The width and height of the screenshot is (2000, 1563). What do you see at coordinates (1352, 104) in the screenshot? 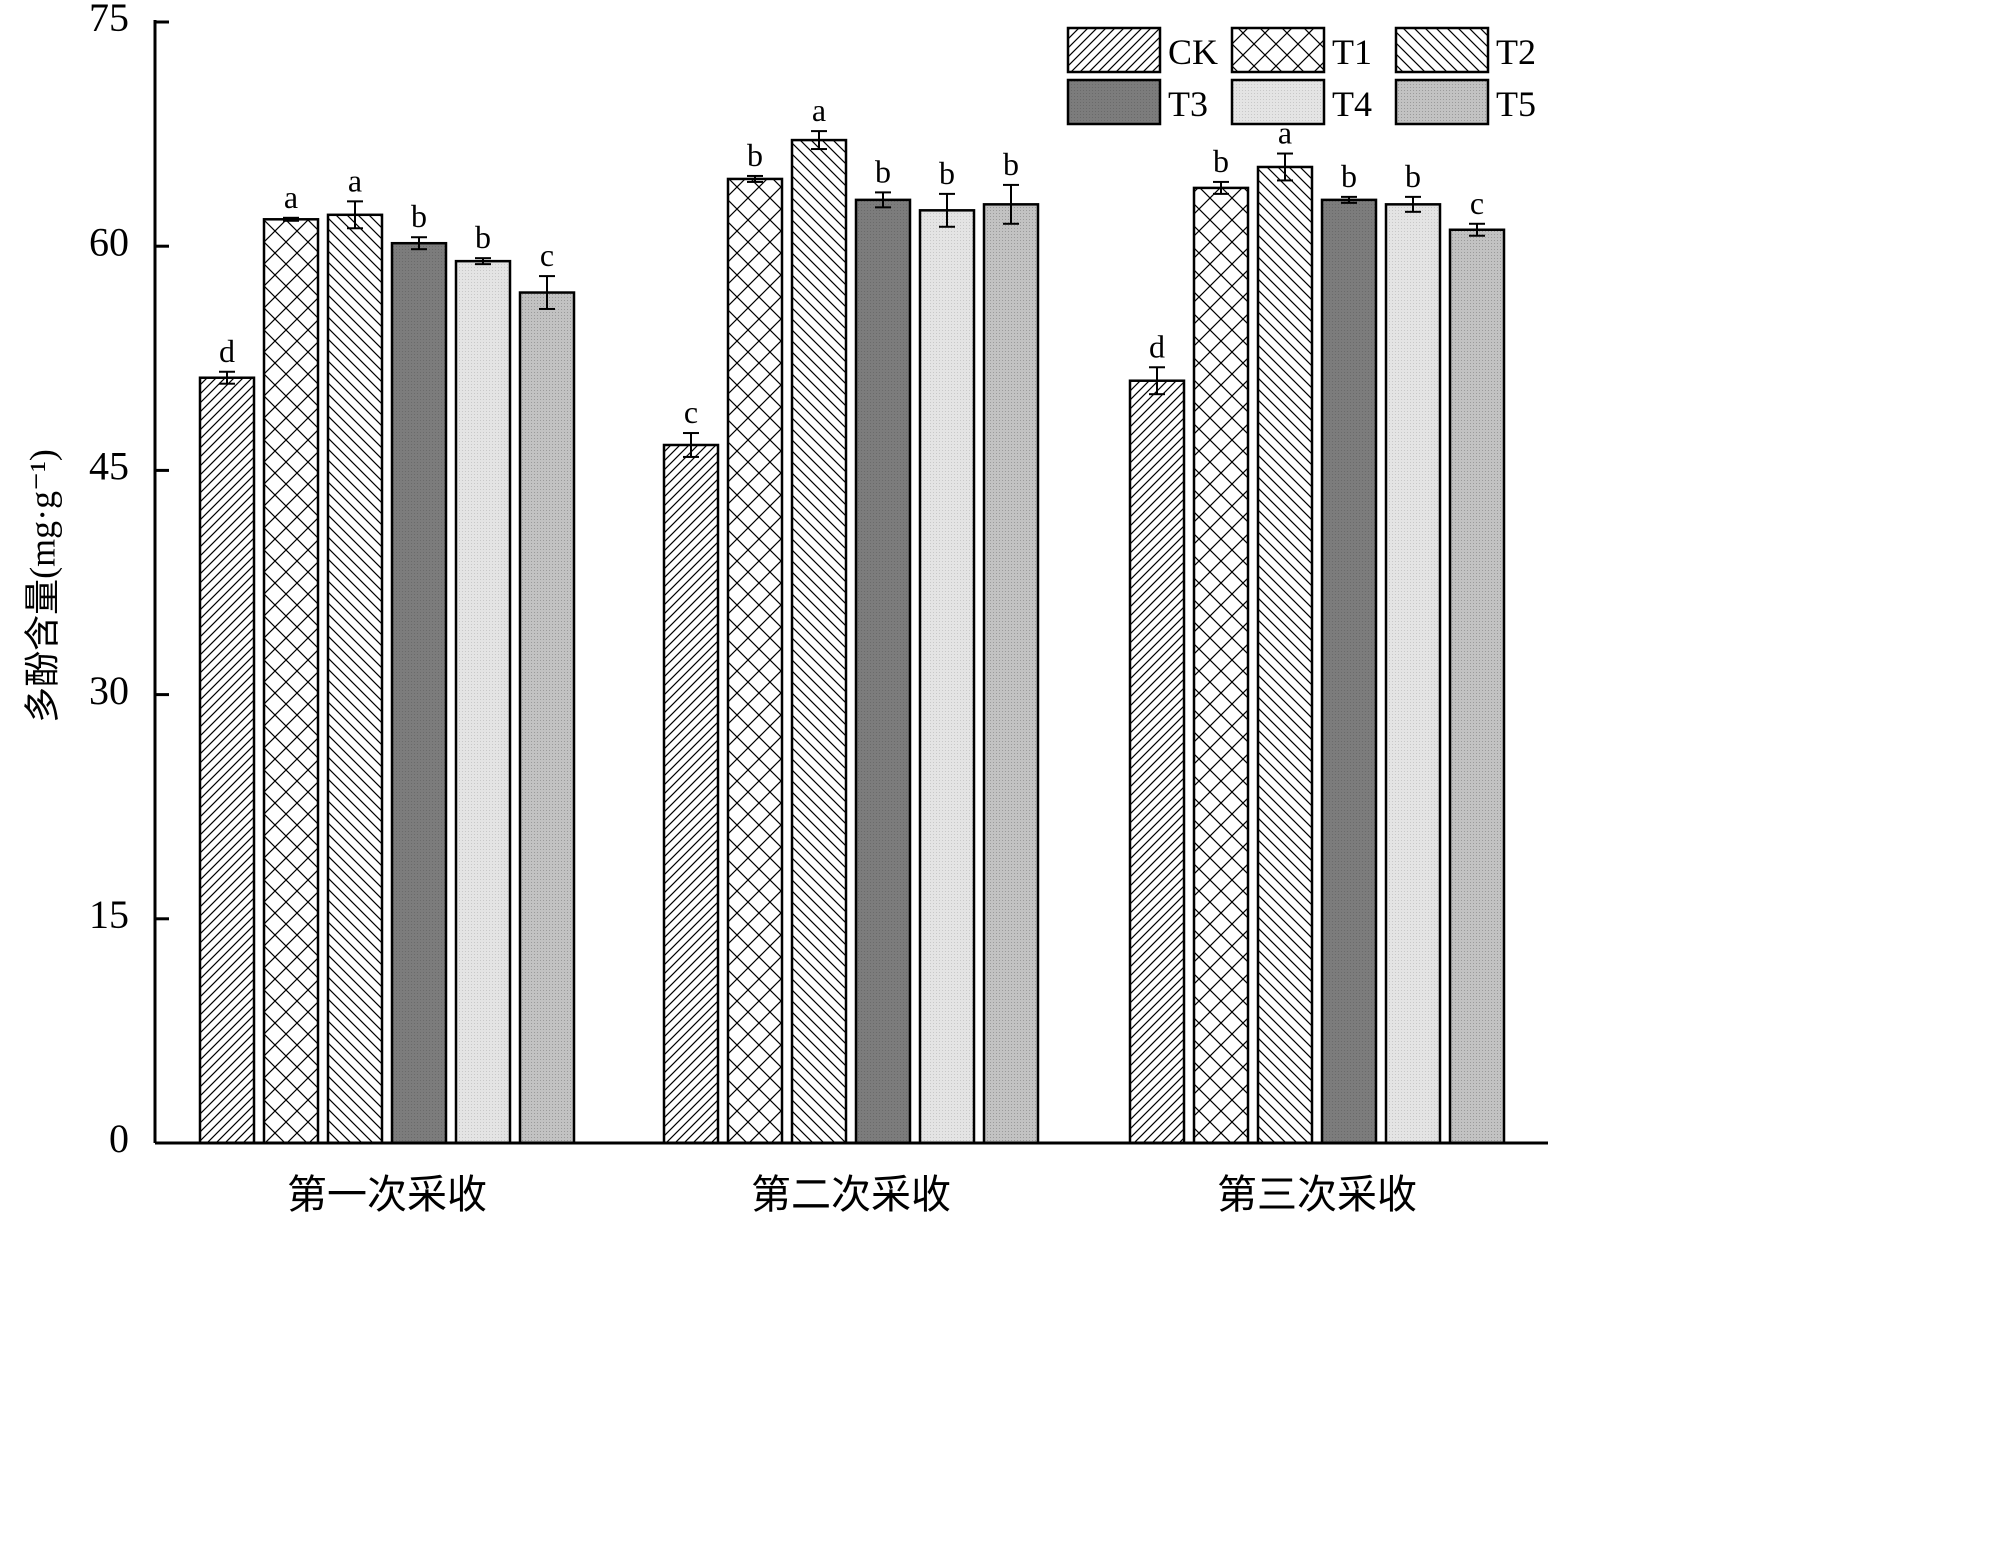
I see `legend-label-t4: T4` at bounding box center [1352, 104].